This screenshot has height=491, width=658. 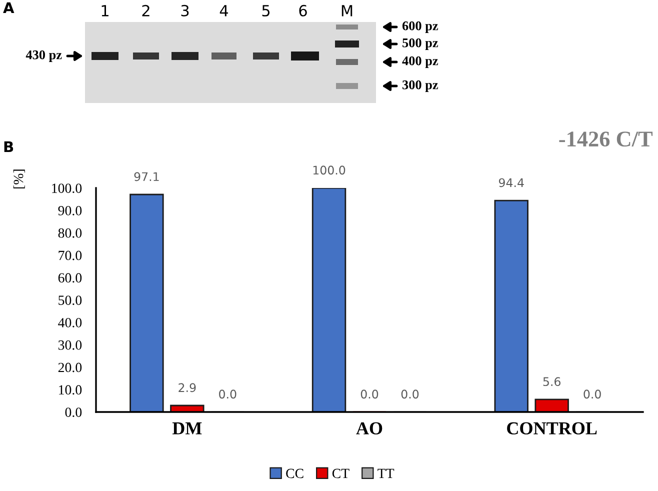 What do you see at coordinates (70, 233) in the screenshot?
I see `y-tick-label: 80.0` at bounding box center [70, 233].